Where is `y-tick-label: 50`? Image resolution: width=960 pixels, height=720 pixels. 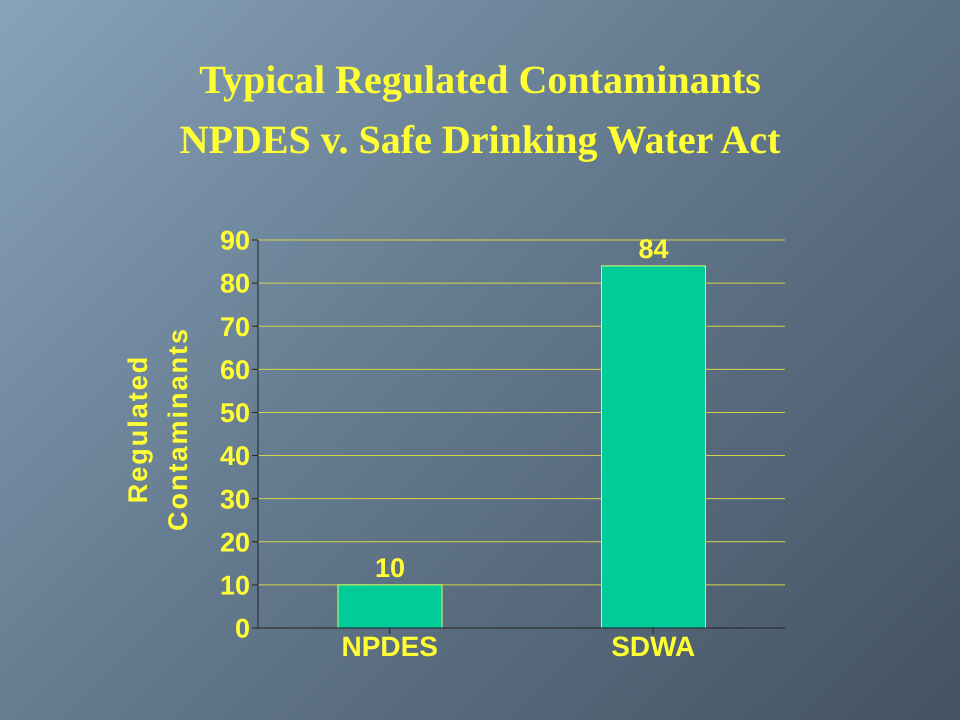 y-tick-label: 50 is located at coordinates (235, 413).